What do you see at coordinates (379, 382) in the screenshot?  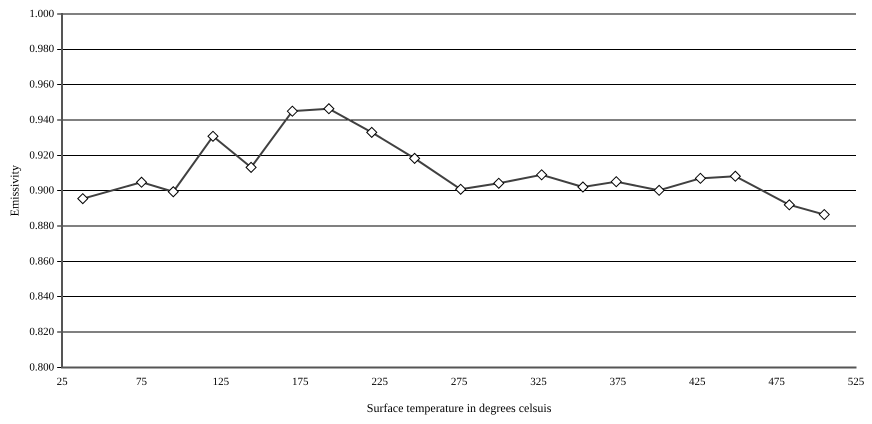 I see `x-tick-label: 225` at bounding box center [379, 382].